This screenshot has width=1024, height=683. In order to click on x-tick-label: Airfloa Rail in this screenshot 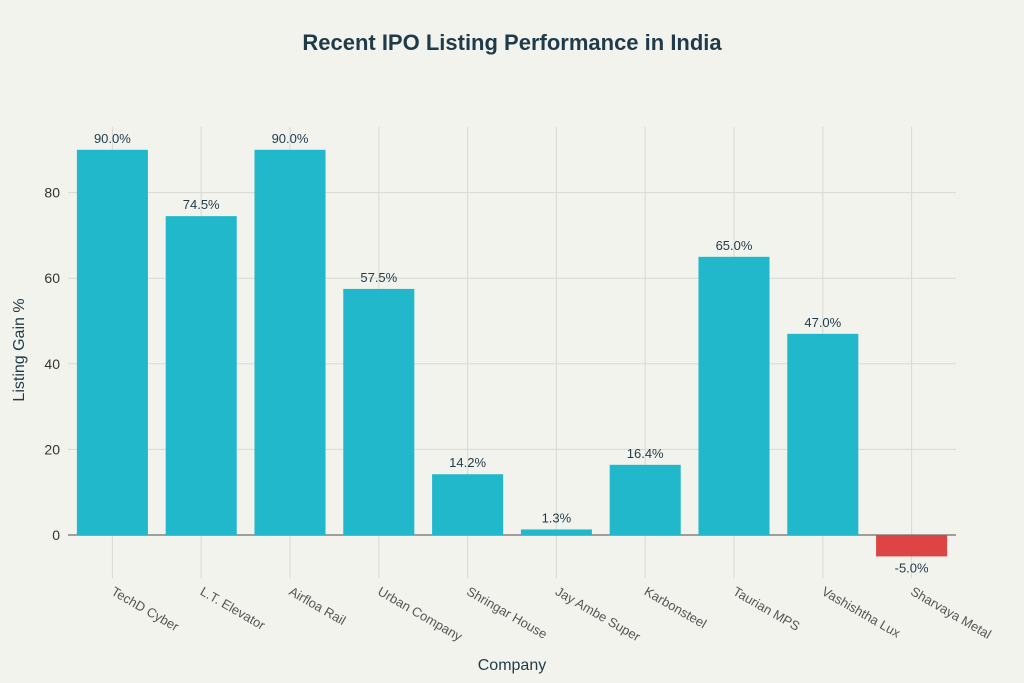, I will do `click(318, 606)`.